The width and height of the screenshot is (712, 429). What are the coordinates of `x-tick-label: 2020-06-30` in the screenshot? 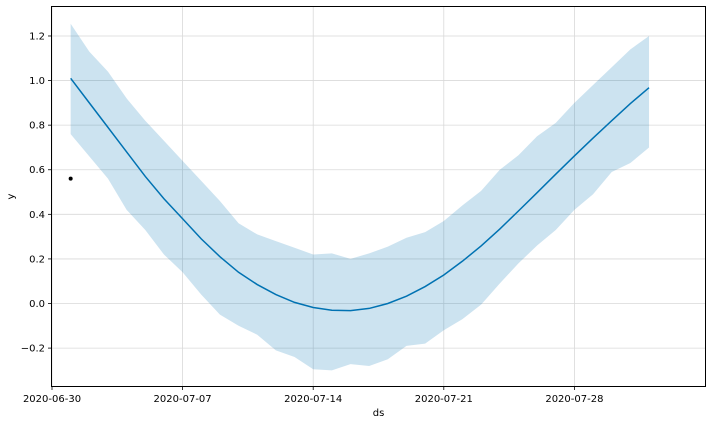 It's located at (52, 399).